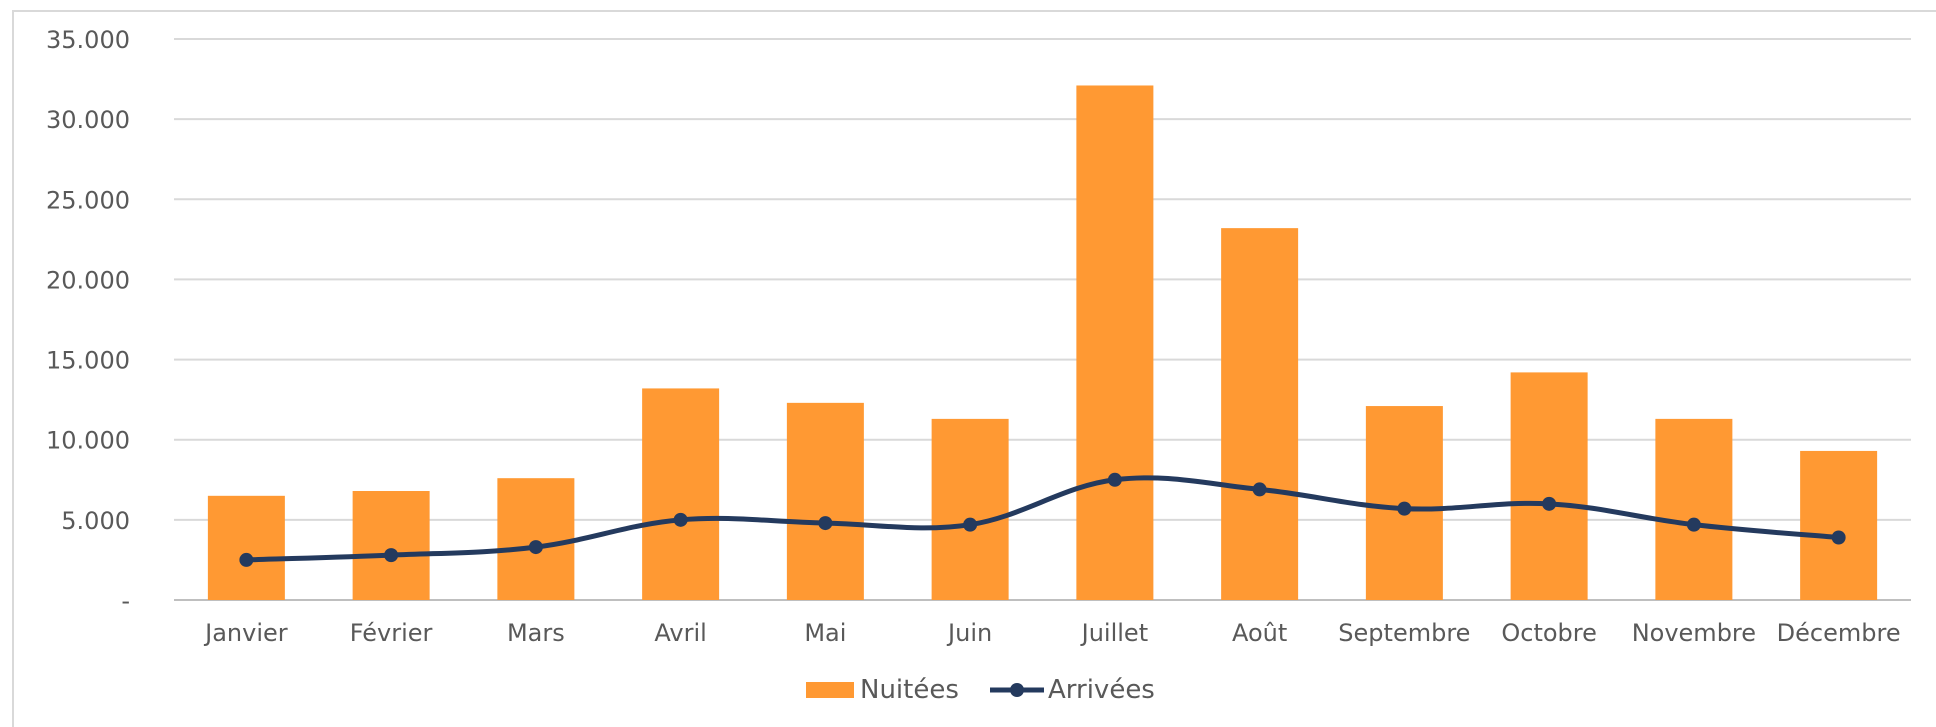 The height and width of the screenshot is (727, 1936). What do you see at coordinates (1259, 633) in the screenshot?
I see `x-tick-label: Août` at bounding box center [1259, 633].